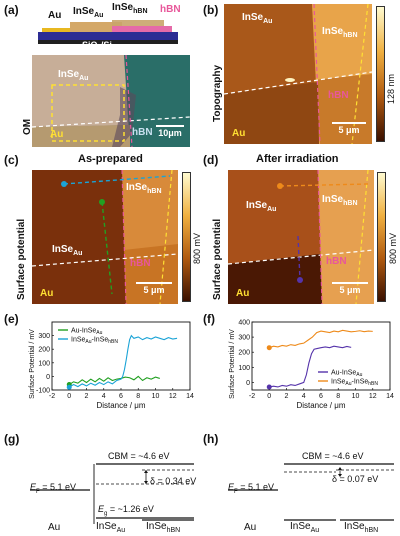  Describe the element at coordinates (301, 237) in the screenshot. I see `surface-potential-after-irradiation: InSeAu InSehBN hBN Au 5 μm` at that location.